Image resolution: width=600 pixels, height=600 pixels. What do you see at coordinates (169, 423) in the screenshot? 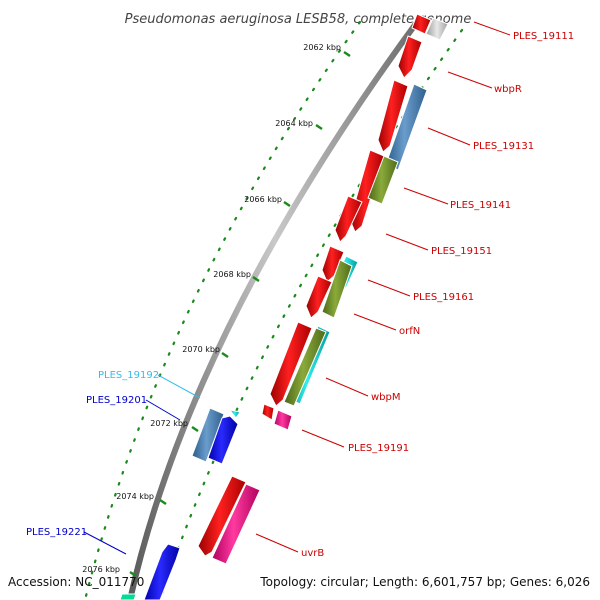
I see `tick-label: 2072 kbp` at bounding box center [169, 423].